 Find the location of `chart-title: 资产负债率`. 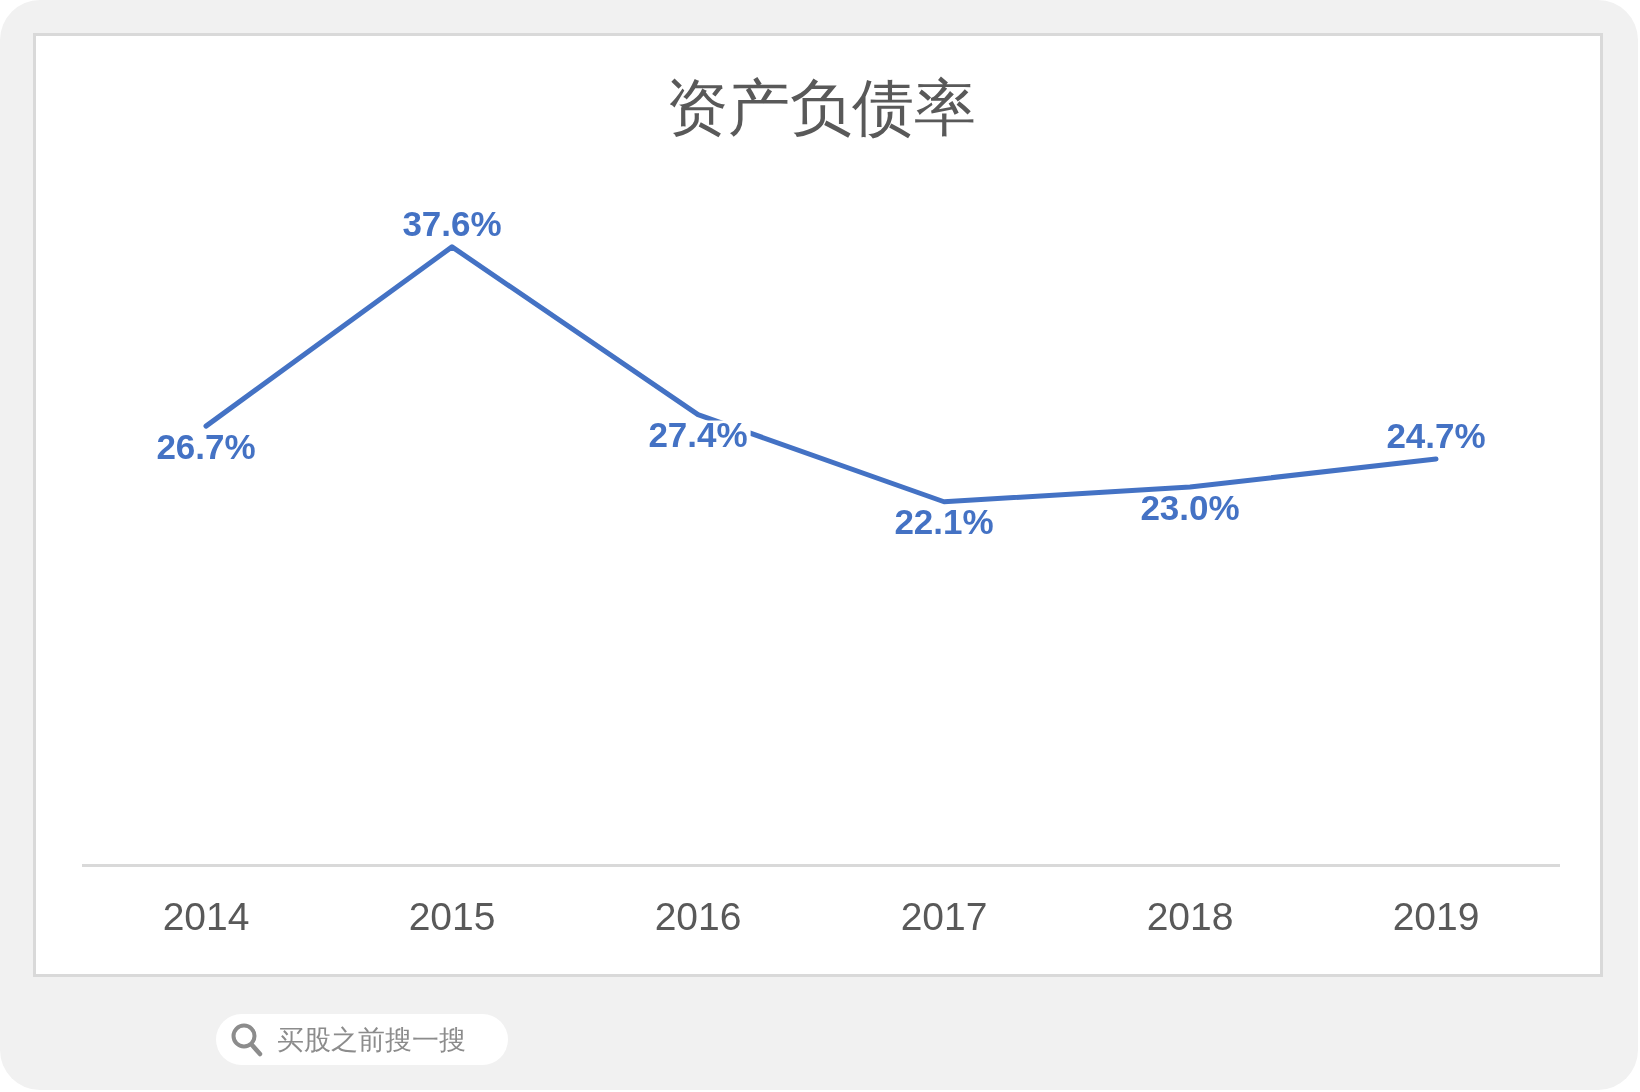

chart-title: 资产负债率 is located at coordinates (821, 108).